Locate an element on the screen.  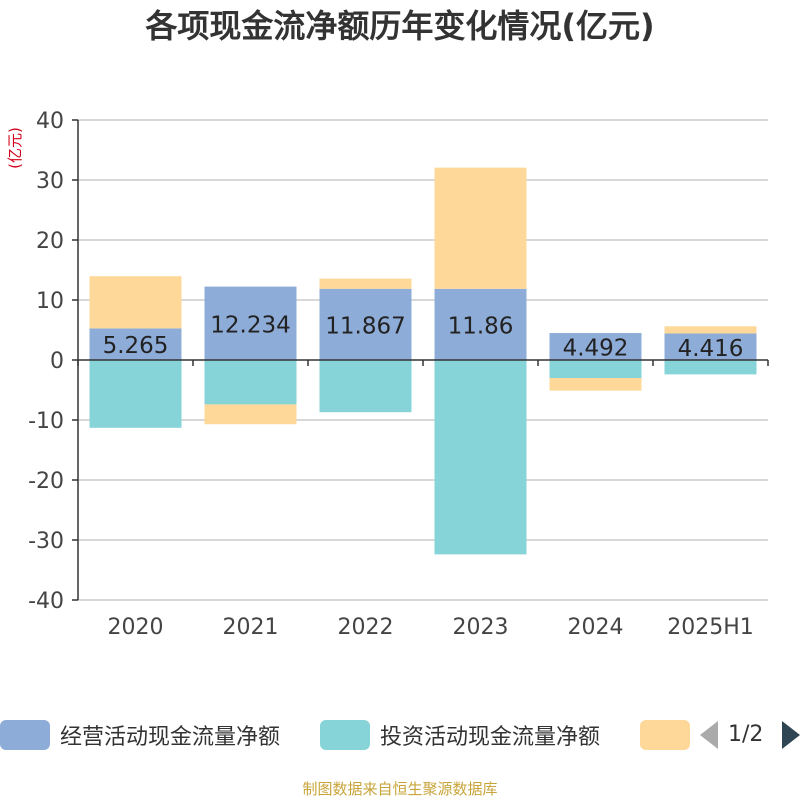
x-tick-label: 2023 is located at coordinates (481, 627).